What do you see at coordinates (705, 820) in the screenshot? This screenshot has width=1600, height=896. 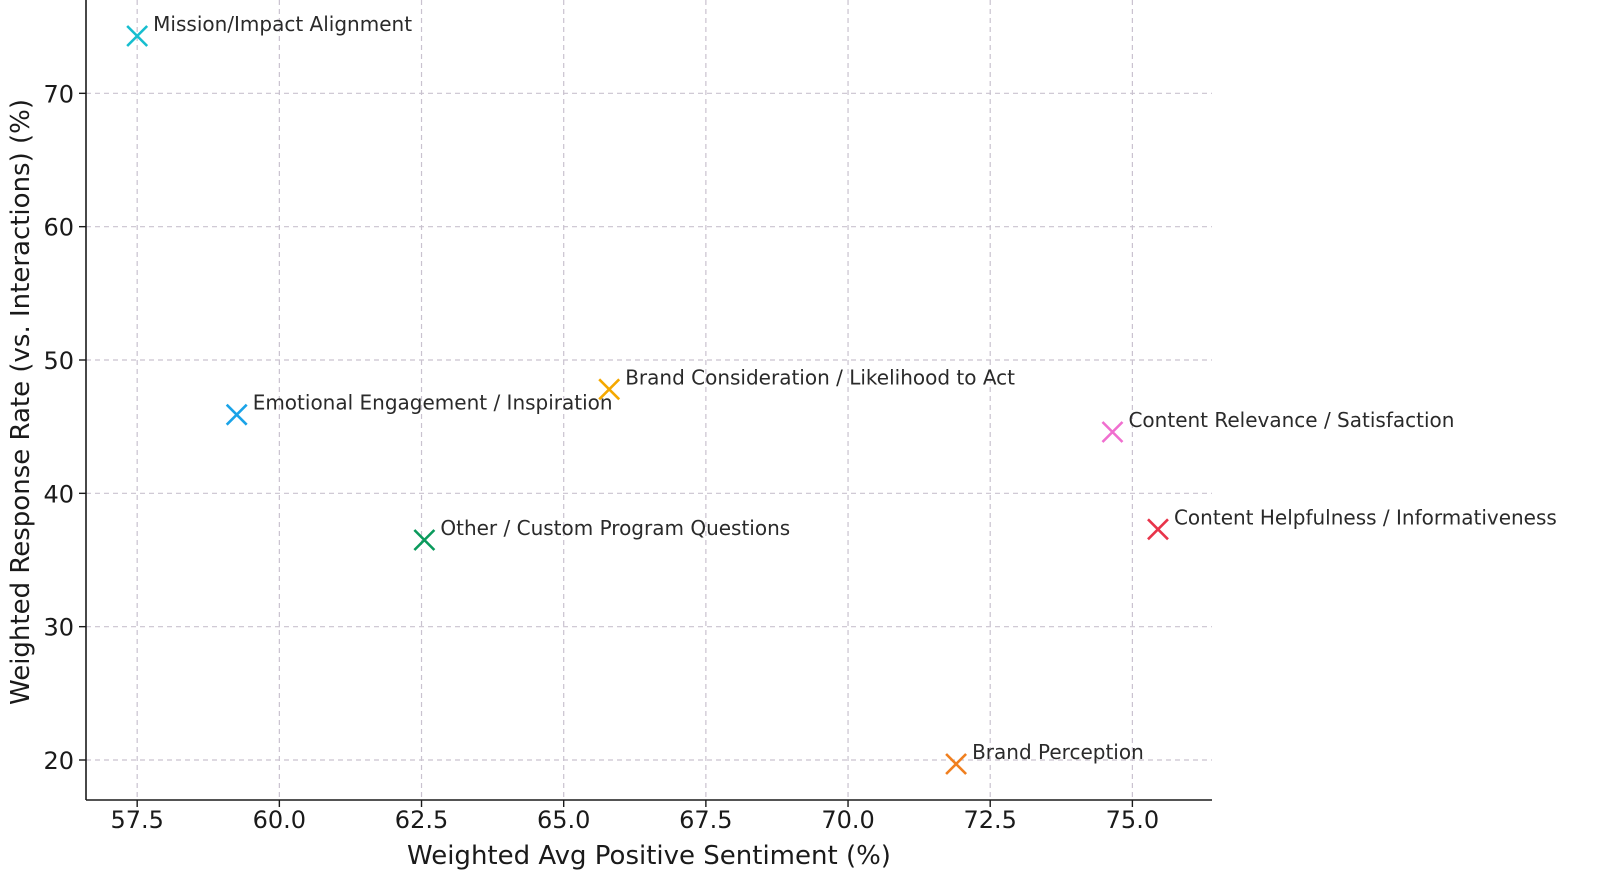 I see `x-tick-label: 67.5` at bounding box center [705, 820].